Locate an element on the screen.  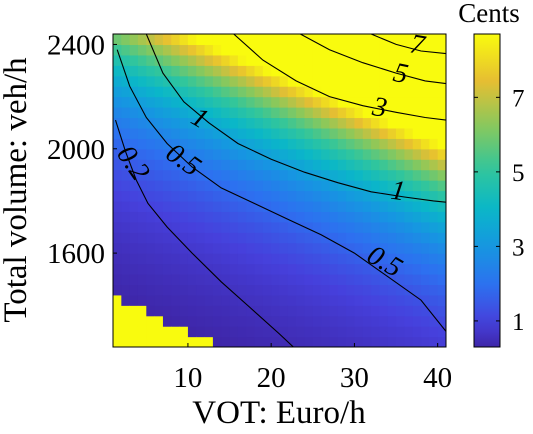
y-axis-label: Total volume: veh/h is located at coordinates (17, 190).